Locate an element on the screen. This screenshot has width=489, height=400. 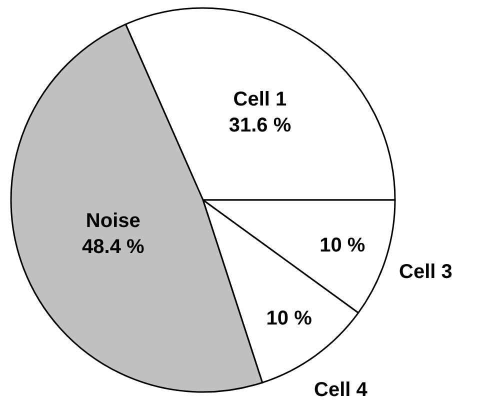
data-label: 31.6 % is located at coordinates (260, 125).